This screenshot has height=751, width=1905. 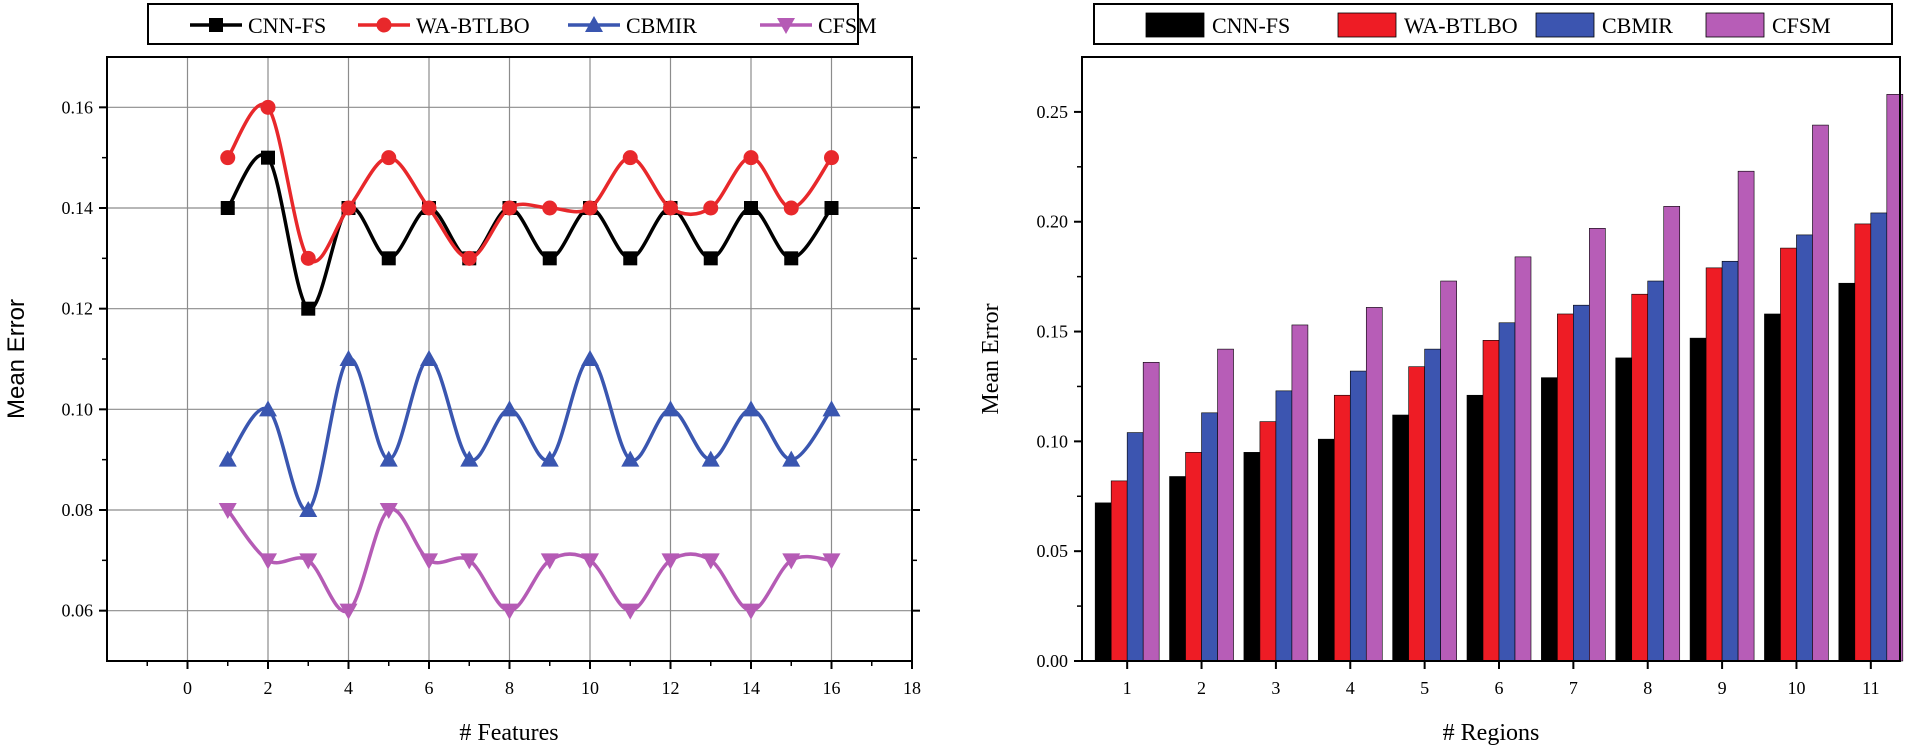 I want to click on x-tick-label: 2, so click(x=268, y=688).